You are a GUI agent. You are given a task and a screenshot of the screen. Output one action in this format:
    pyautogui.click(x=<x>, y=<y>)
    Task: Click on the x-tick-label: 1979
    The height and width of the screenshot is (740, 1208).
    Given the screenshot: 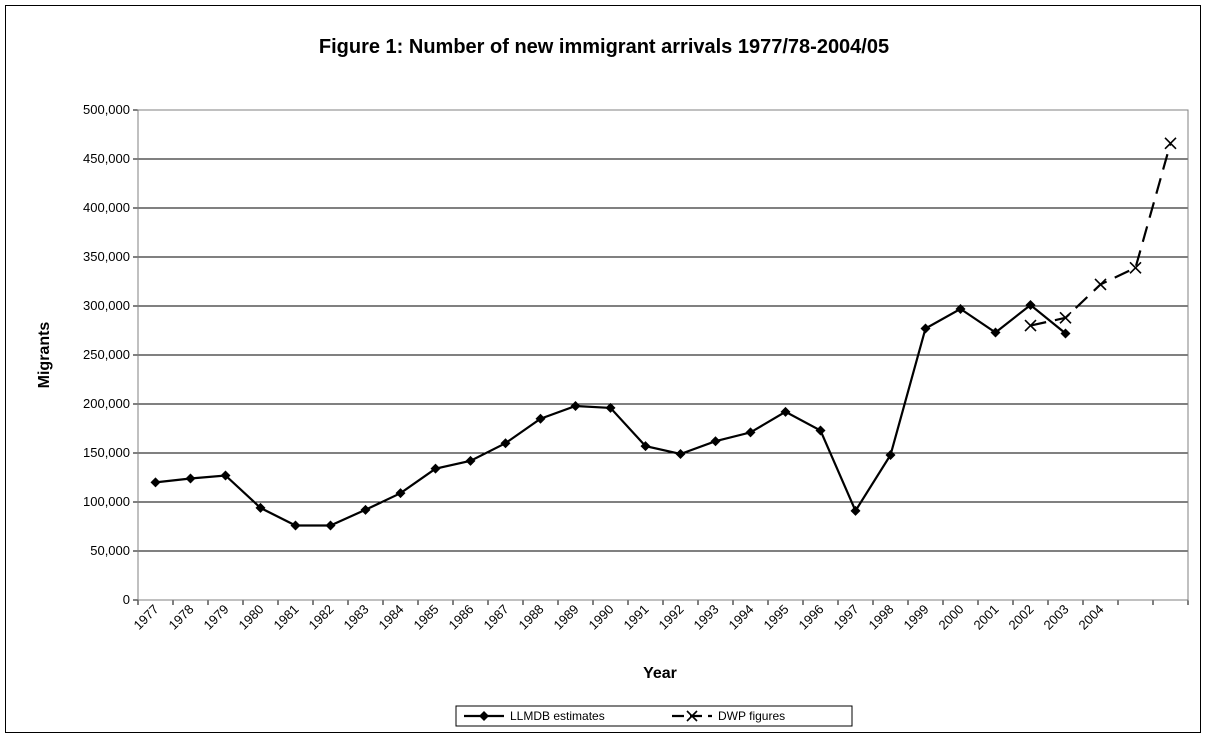 What is the action you would take?
    pyautogui.click(x=216, y=617)
    